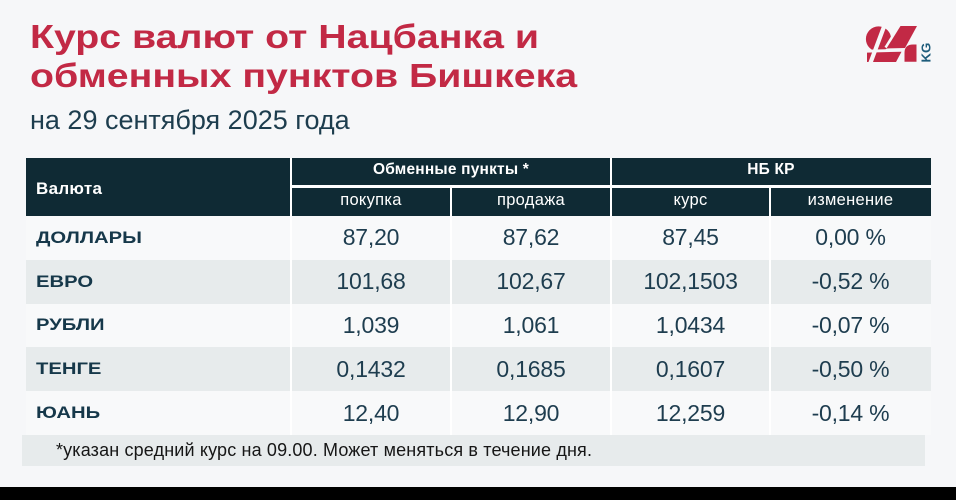  What do you see at coordinates (926, 53) in the screenshot?
I see `svg-text: KG` at bounding box center [926, 53].